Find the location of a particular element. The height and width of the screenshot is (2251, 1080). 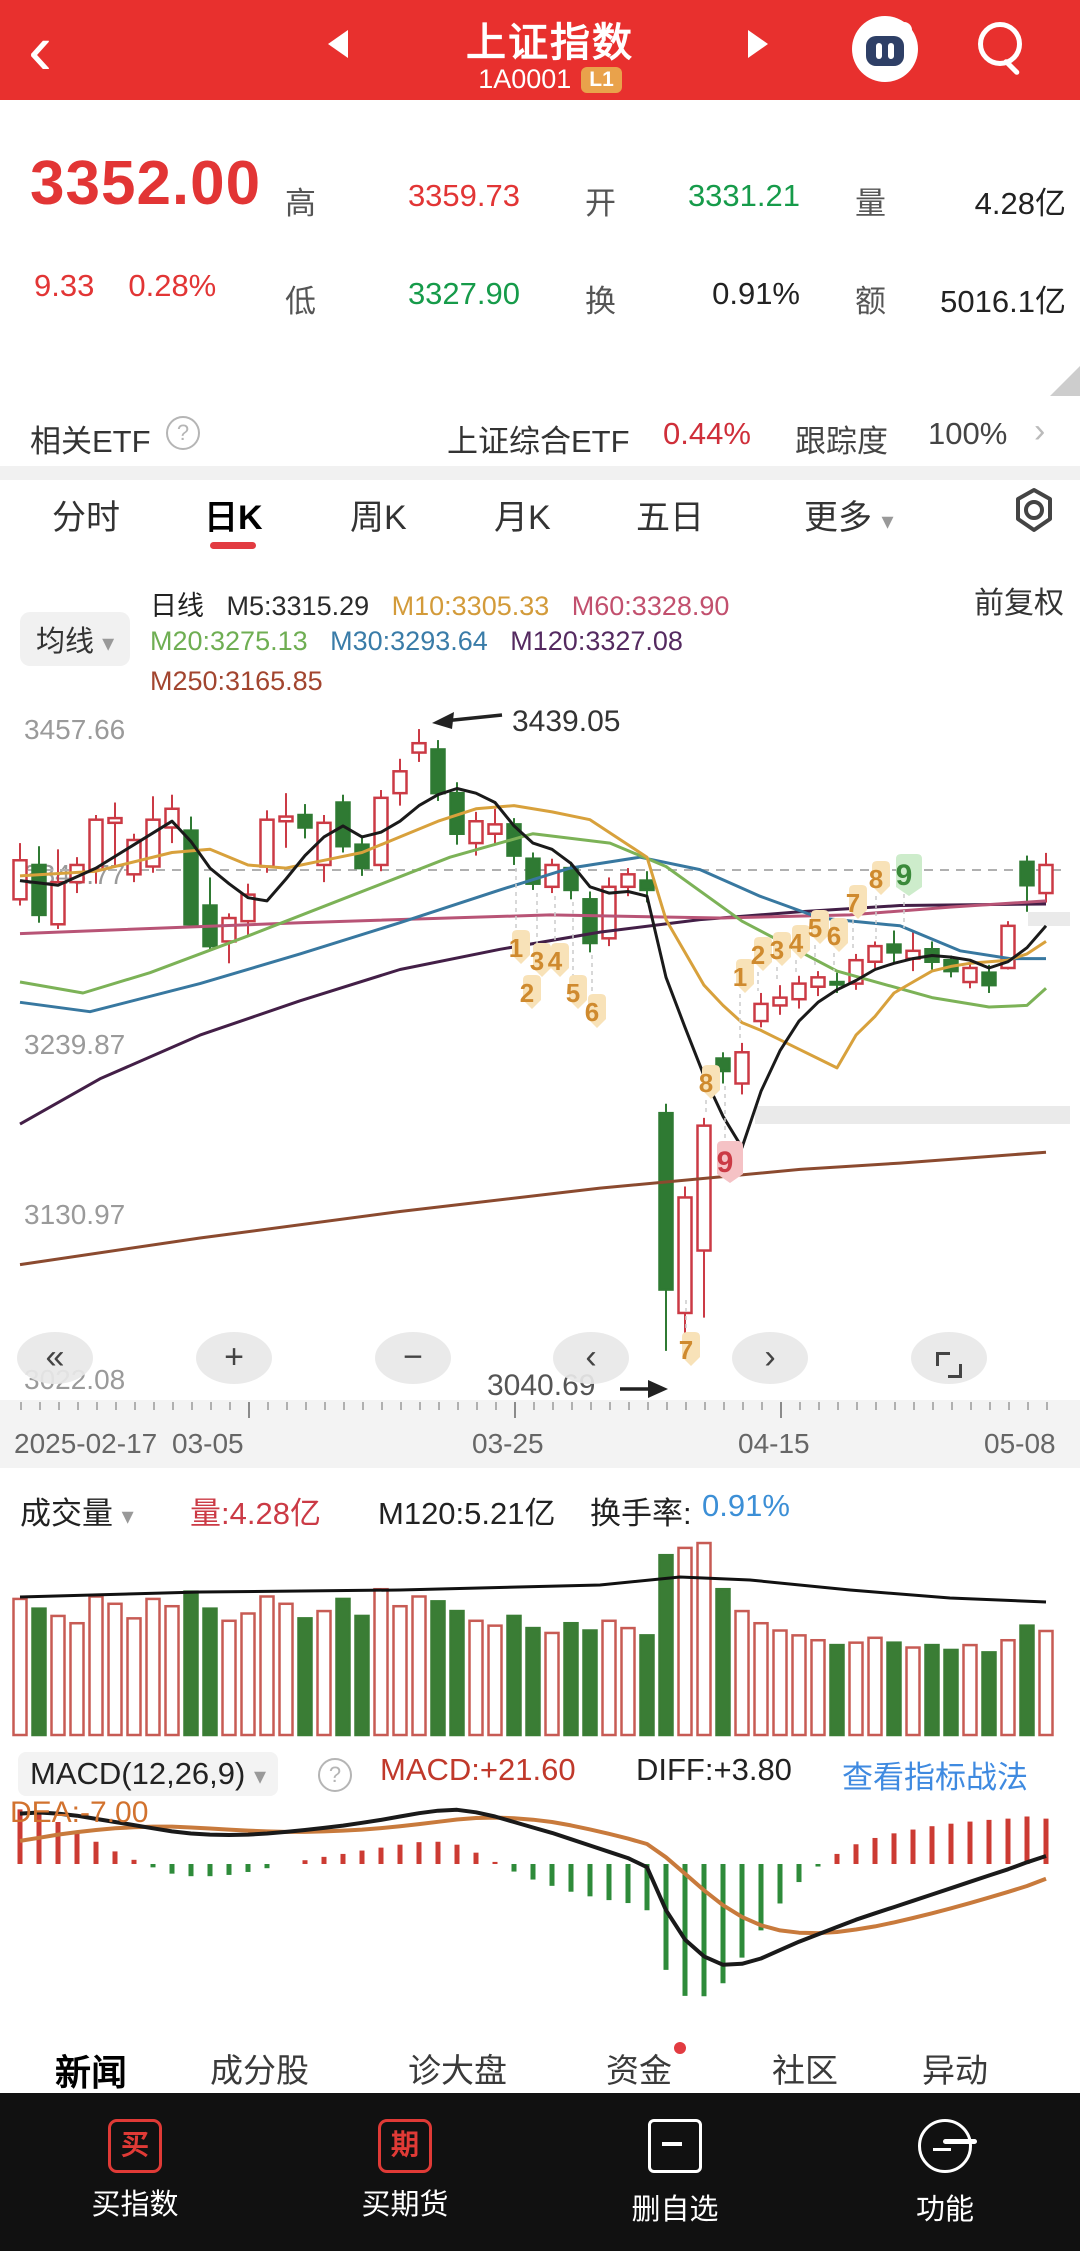

tab-monthly-k: 月K is located at coordinates (522, 518).